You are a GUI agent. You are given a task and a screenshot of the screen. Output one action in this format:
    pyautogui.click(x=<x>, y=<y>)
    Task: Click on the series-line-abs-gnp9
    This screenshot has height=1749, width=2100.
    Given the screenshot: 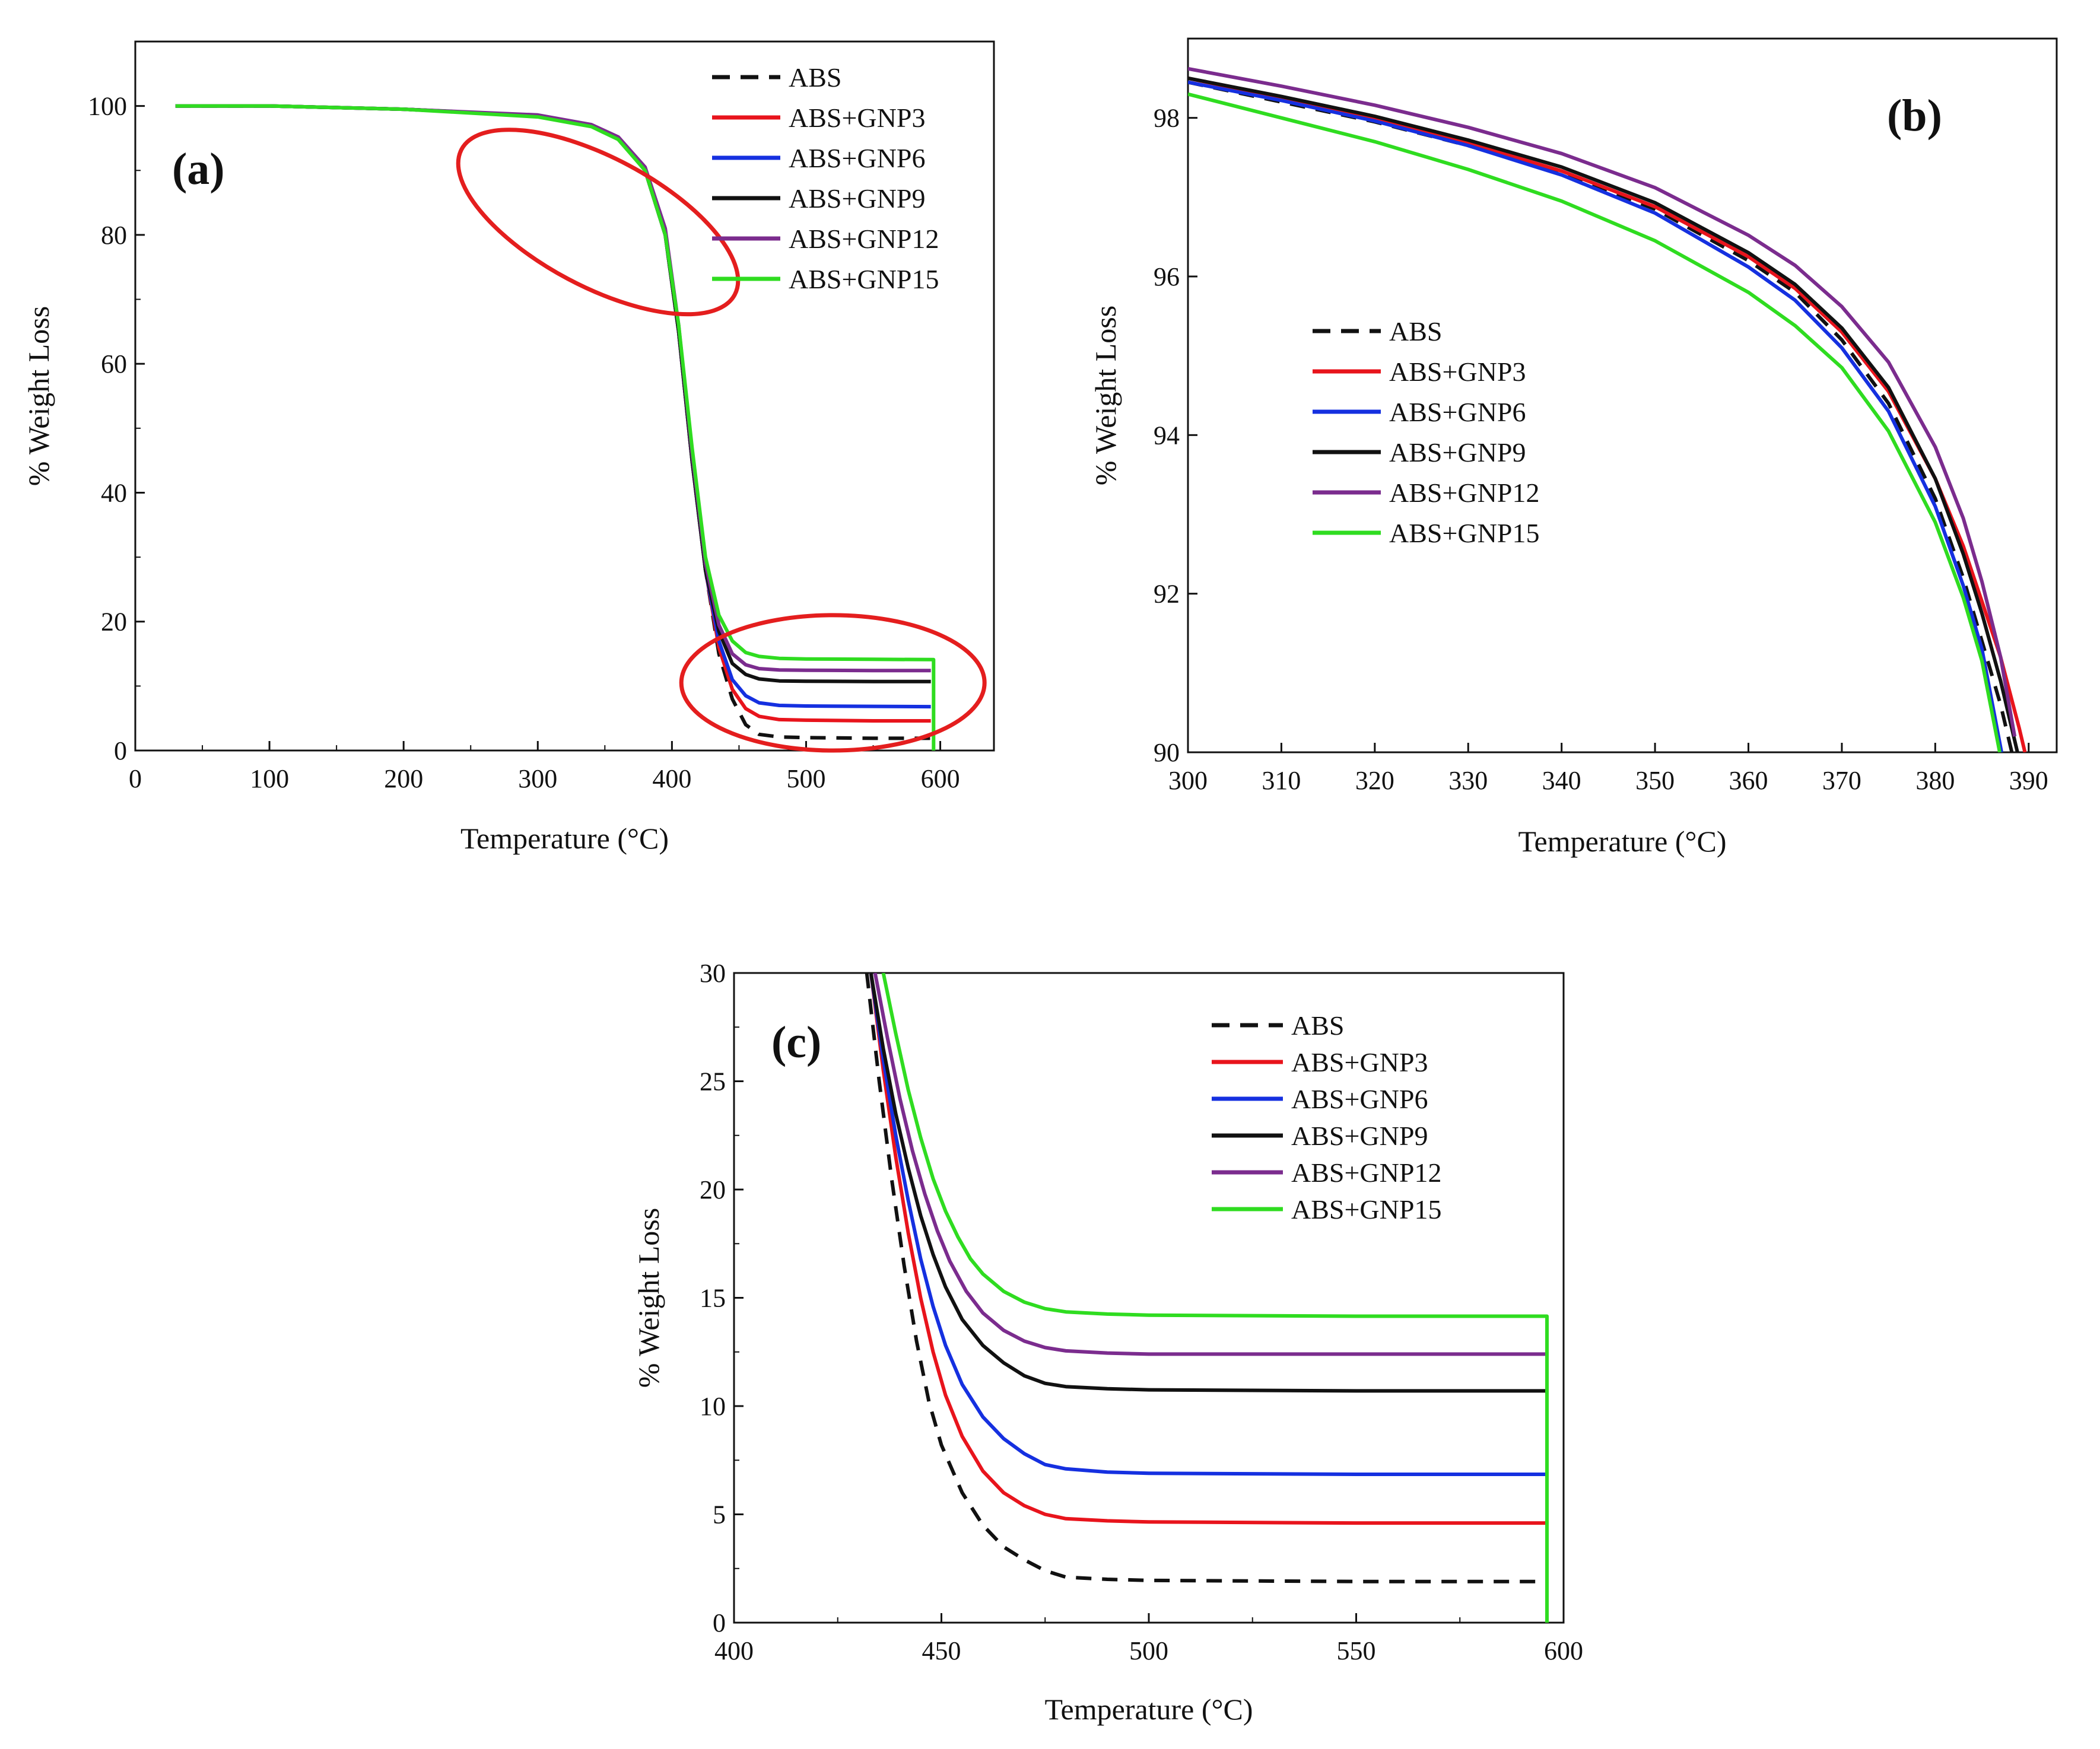 What is the action you would take?
    pyautogui.click(x=1208, y=1183)
    